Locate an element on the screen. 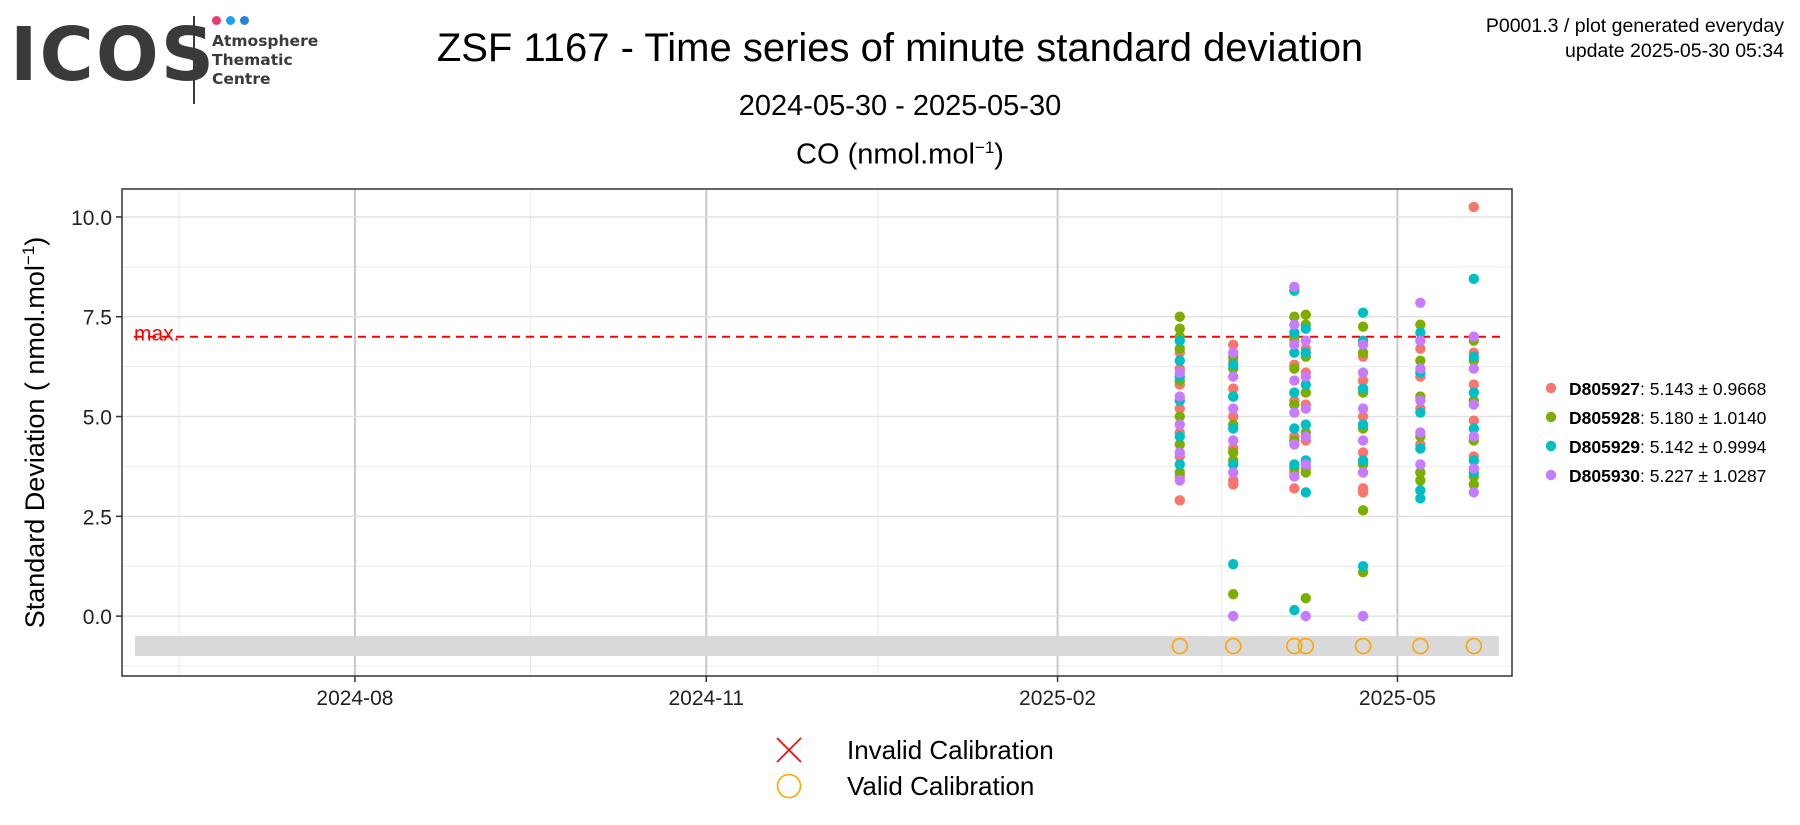 This screenshot has height=825, width=1800. legend-label-d805929: D805929: 5.142 ± 0.9994 is located at coordinates (1668, 447).